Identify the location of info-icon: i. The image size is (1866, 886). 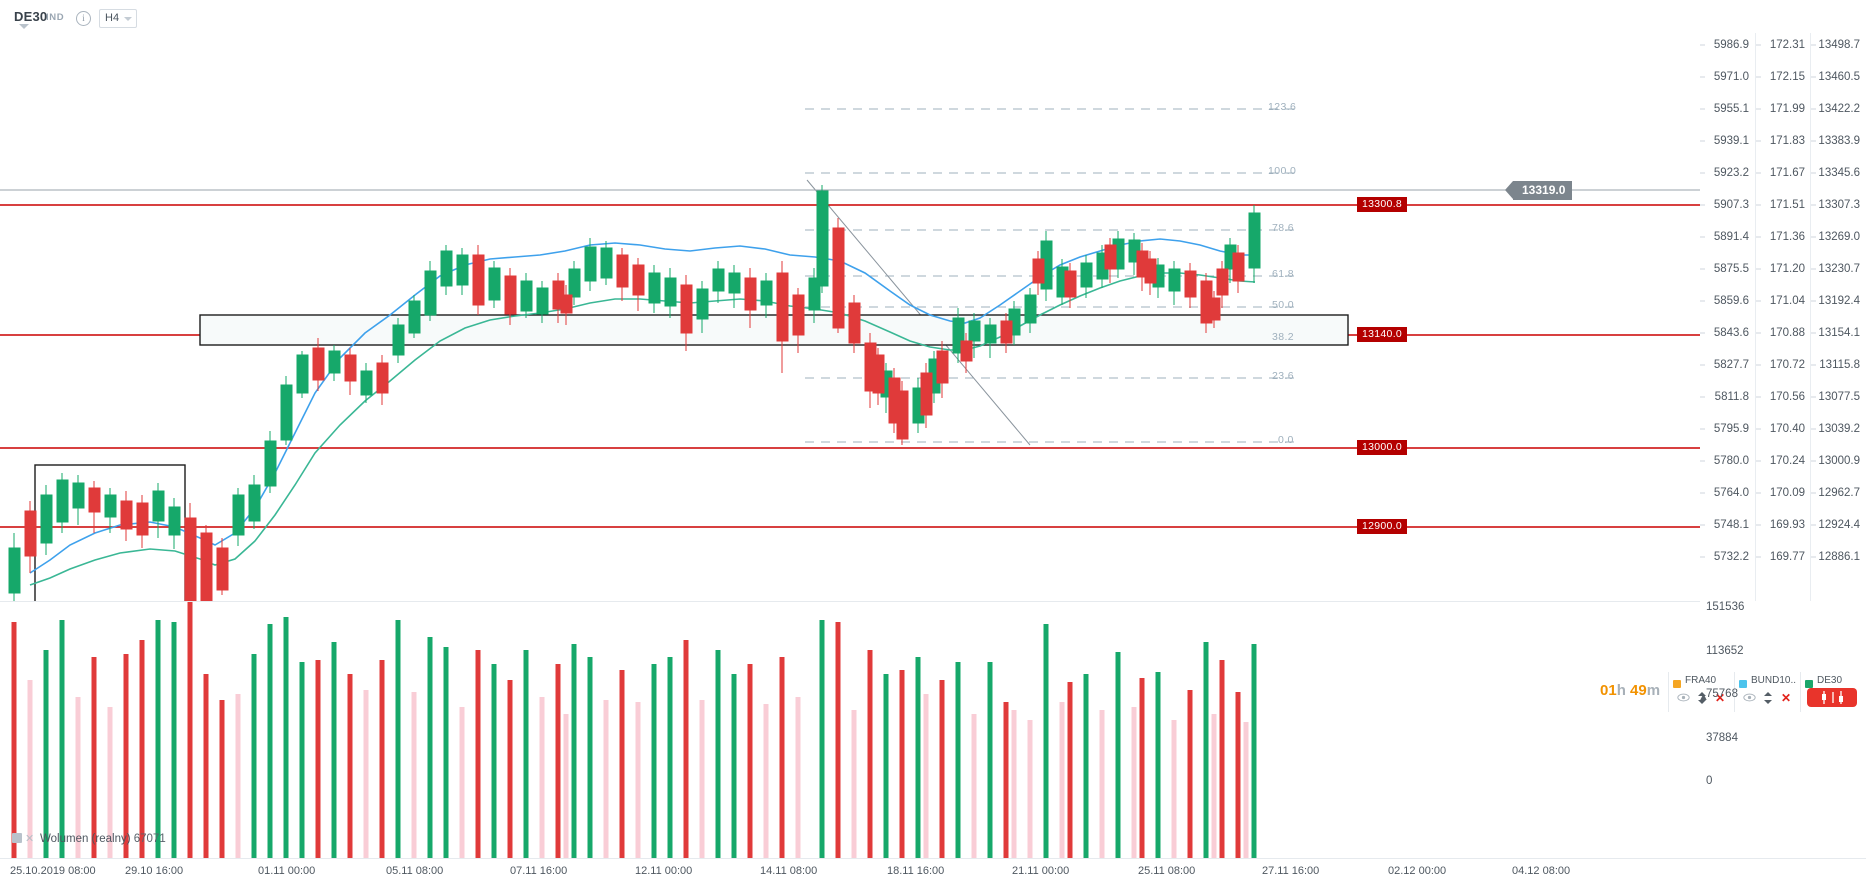
(83, 18).